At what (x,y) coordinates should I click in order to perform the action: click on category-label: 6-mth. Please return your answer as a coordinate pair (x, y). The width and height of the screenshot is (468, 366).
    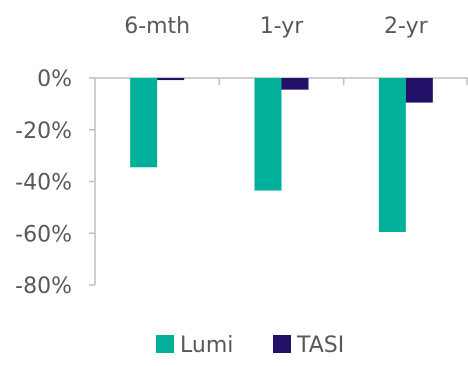
    Looking at the image, I should click on (157, 26).